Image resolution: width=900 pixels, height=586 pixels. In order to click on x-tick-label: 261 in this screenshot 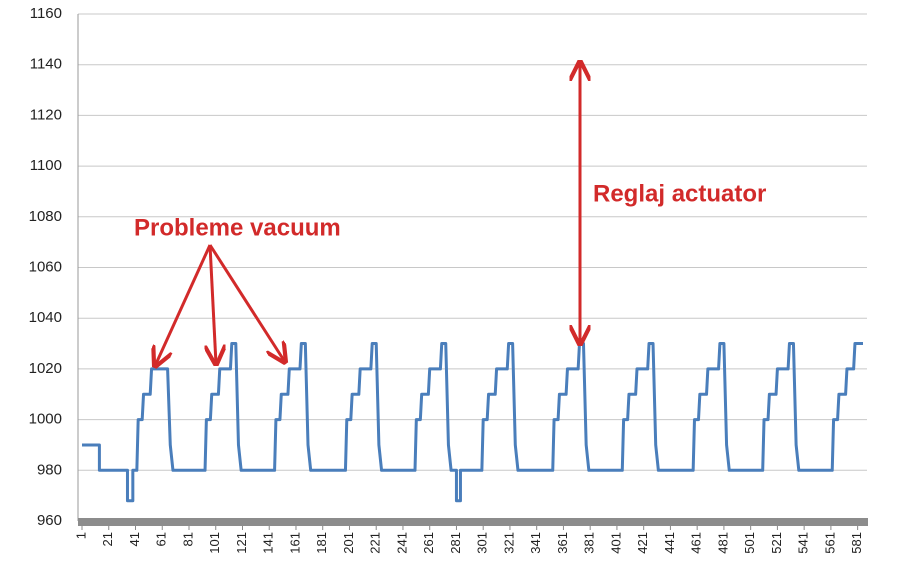, I will do `click(428, 543)`.